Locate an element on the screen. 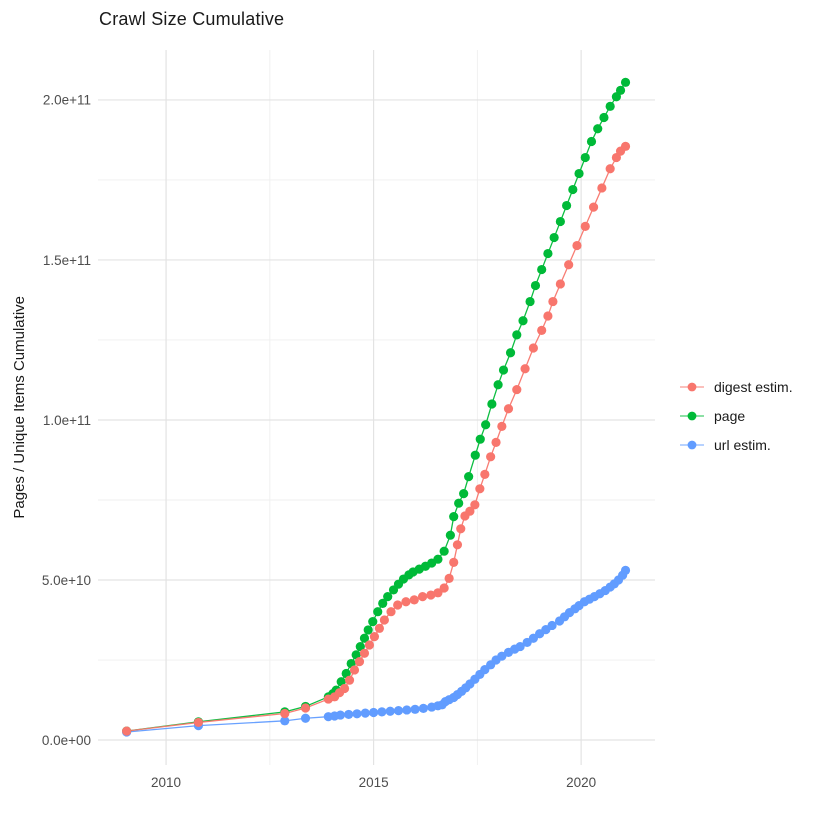  legend-item-url-estim-: url estim. is located at coordinates (736, 445).